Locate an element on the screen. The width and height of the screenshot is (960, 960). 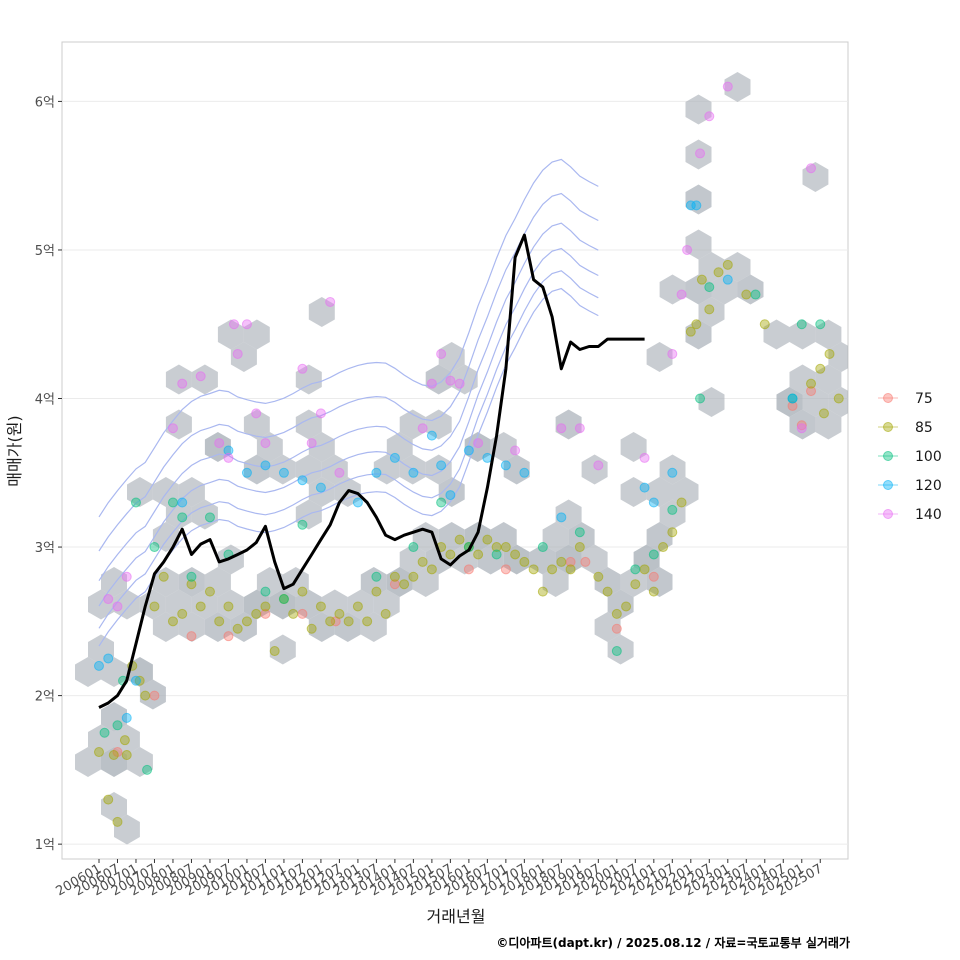
legend-label-140: 140 is located at coordinates (928, 515).